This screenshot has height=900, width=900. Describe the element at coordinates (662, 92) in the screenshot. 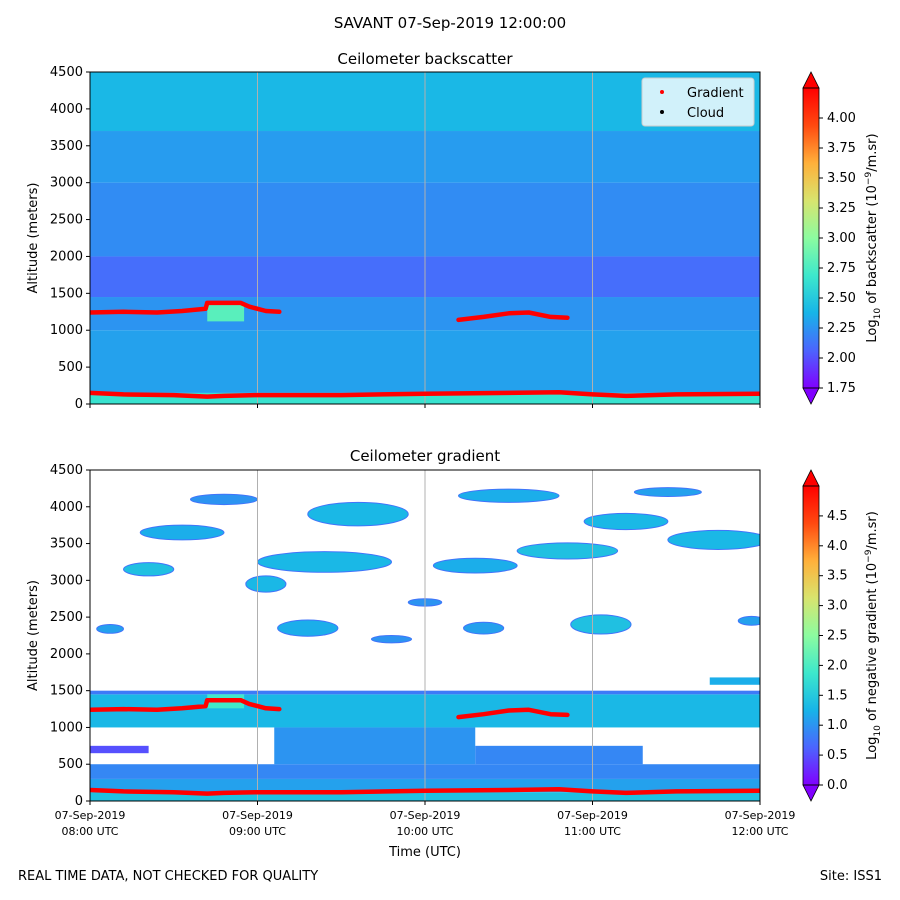

I see `legend-gradient-marker` at that location.